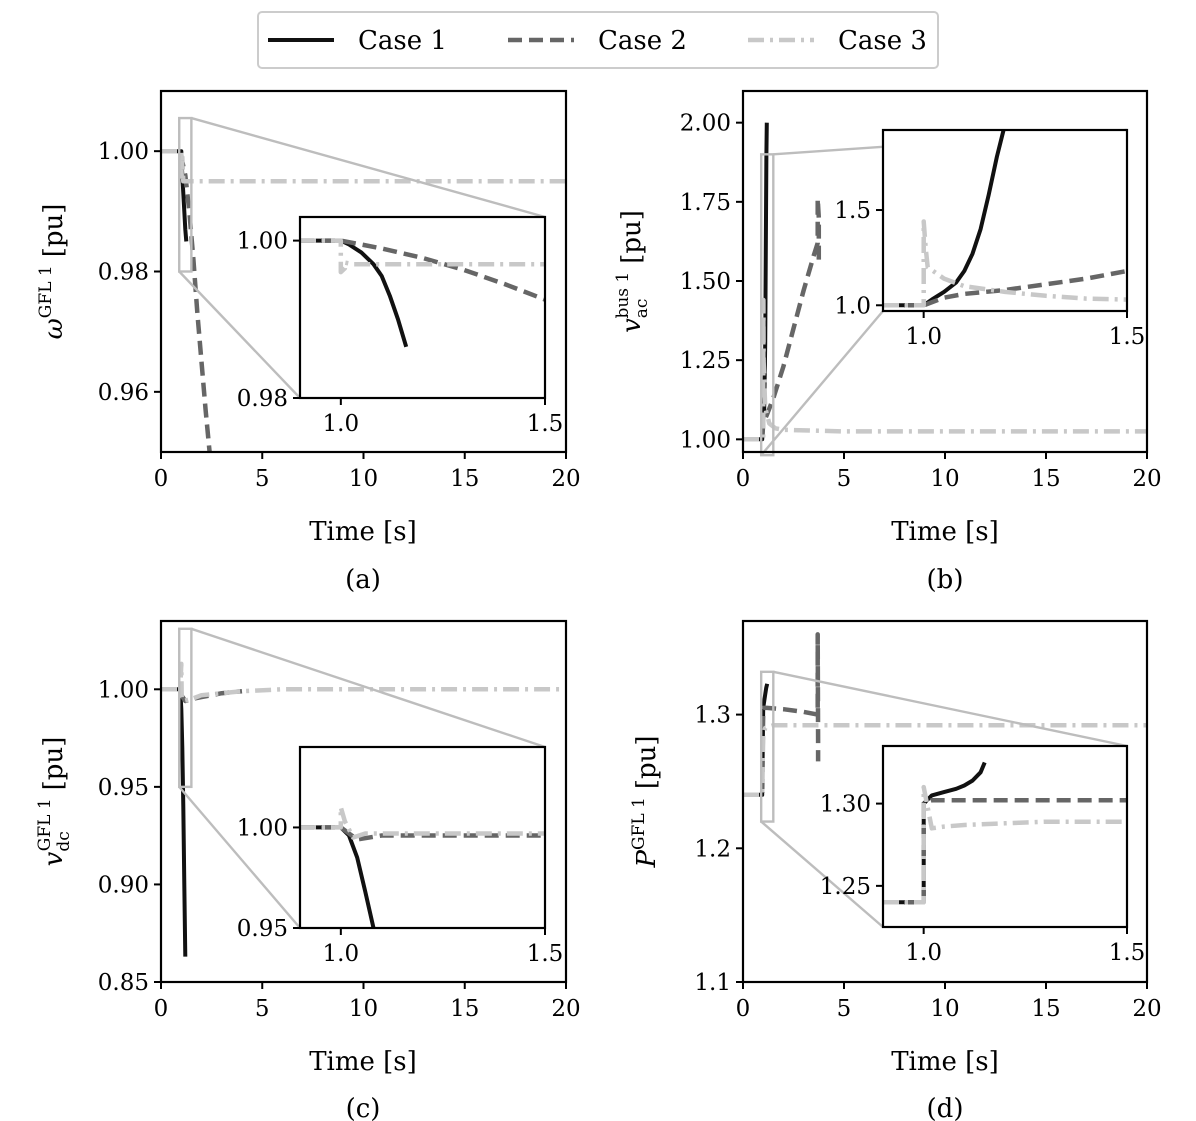 The height and width of the screenshot is (1121, 1196). Describe the element at coordinates (642, 309) in the screenshot. I see `y-label-subscript: ac` at that location.